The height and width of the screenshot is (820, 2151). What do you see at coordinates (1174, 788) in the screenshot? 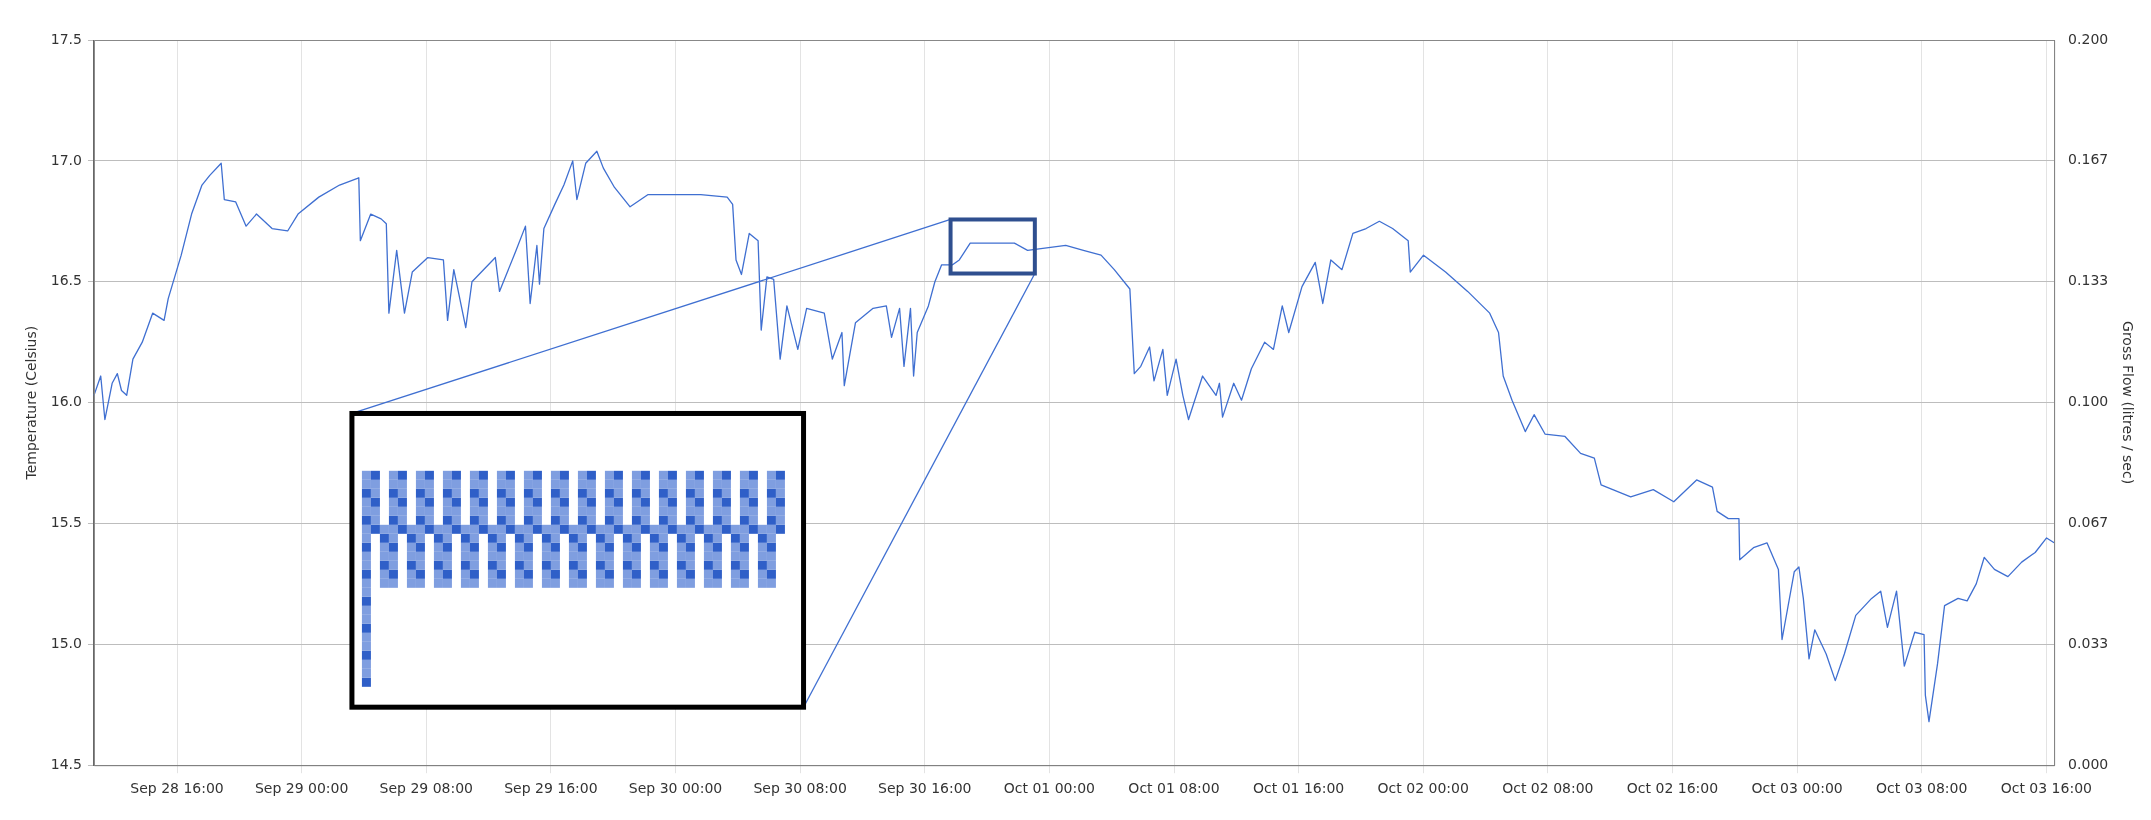
I see `x-tick-label: Oct 01 08:00` at bounding box center [1174, 788].